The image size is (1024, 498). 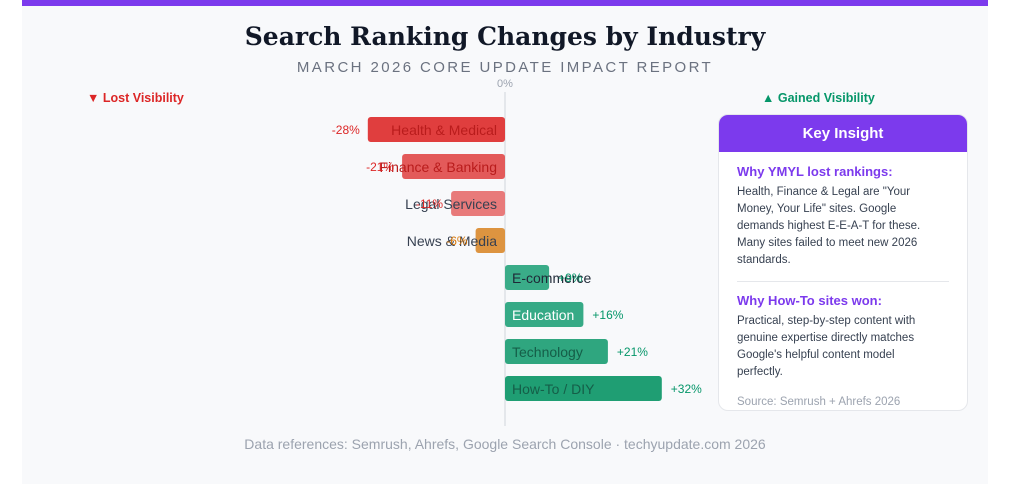 I want to click on category-label-0: Health & Medical, so click(x=444, y=130).